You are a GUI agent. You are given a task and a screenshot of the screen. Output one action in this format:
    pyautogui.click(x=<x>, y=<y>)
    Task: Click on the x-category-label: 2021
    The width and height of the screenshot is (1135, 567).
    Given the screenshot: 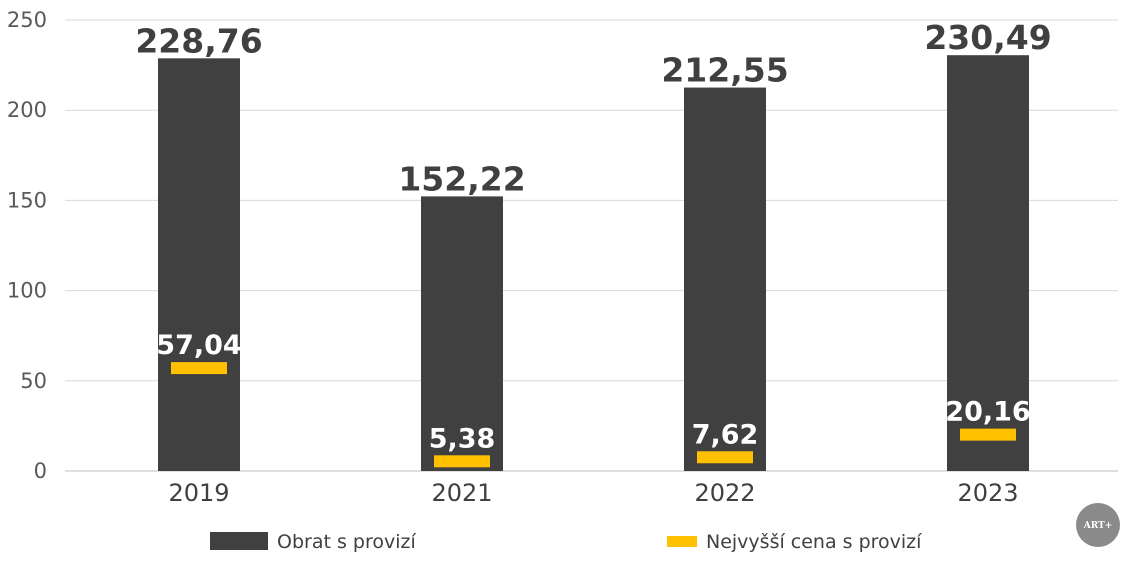 What is the action you would take?
    pyautogui.click(x=461, y=493)
    